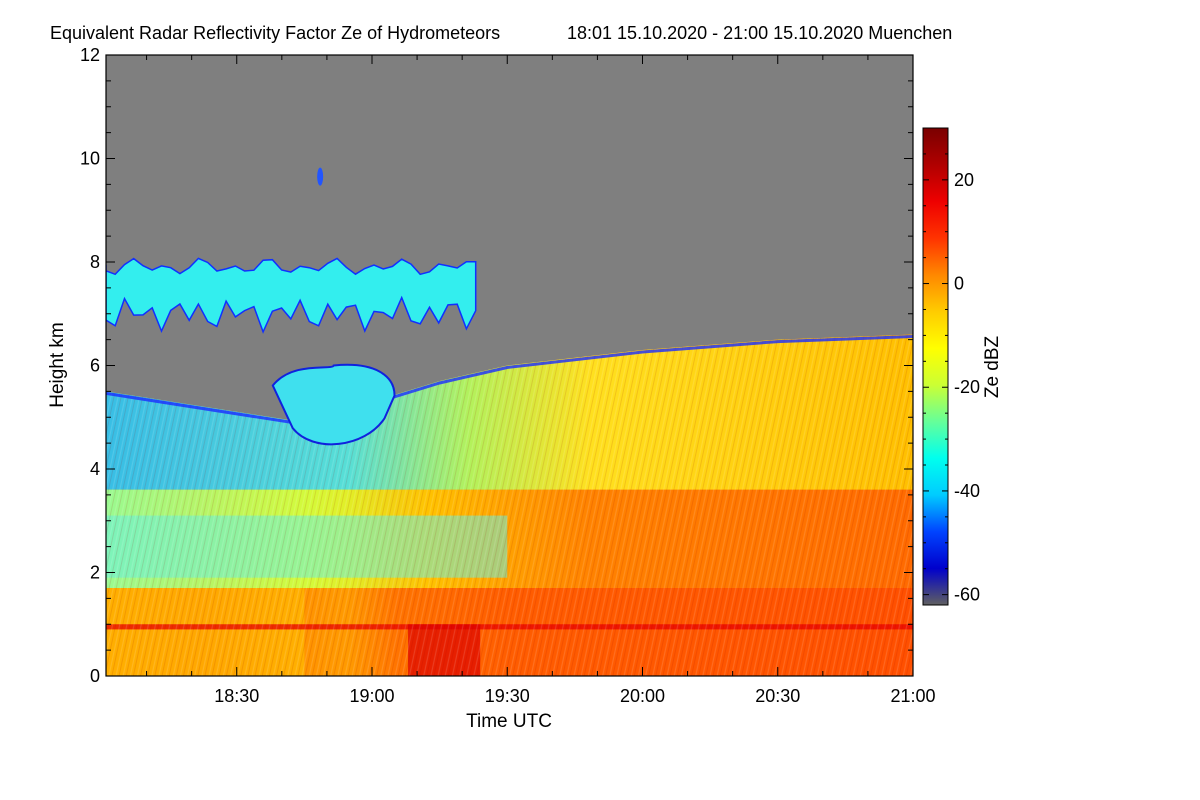 The height and width of the screenshot is (800, 1200). Describe the element at coordinates (95, 469) in the screenshot. I see `y-tick-label: 4` at that location.